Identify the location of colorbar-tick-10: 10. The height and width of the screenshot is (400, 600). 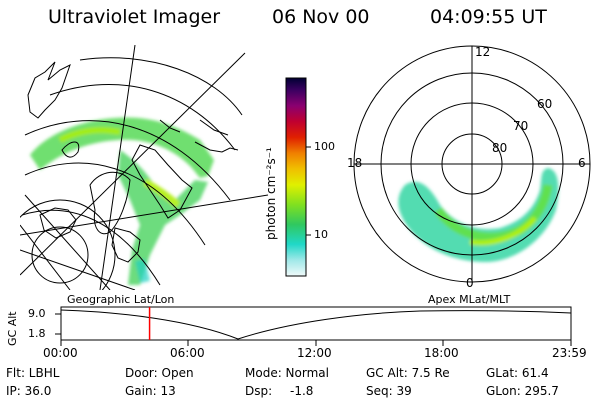
(321, 234).